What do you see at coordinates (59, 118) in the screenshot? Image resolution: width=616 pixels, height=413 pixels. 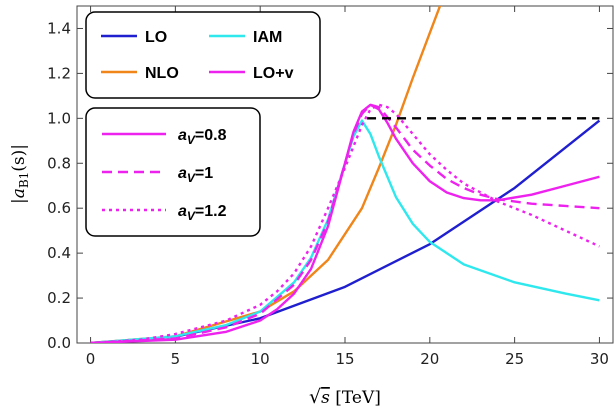 I see `y-tick-label: 1.0` at bounding box center [59, 118].